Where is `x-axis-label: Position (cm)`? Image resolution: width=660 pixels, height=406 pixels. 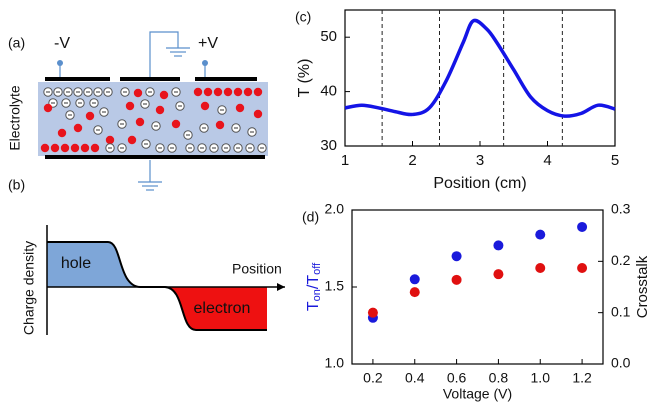 x-axis-label: Position (cm) is located at coordinates (479, 183).